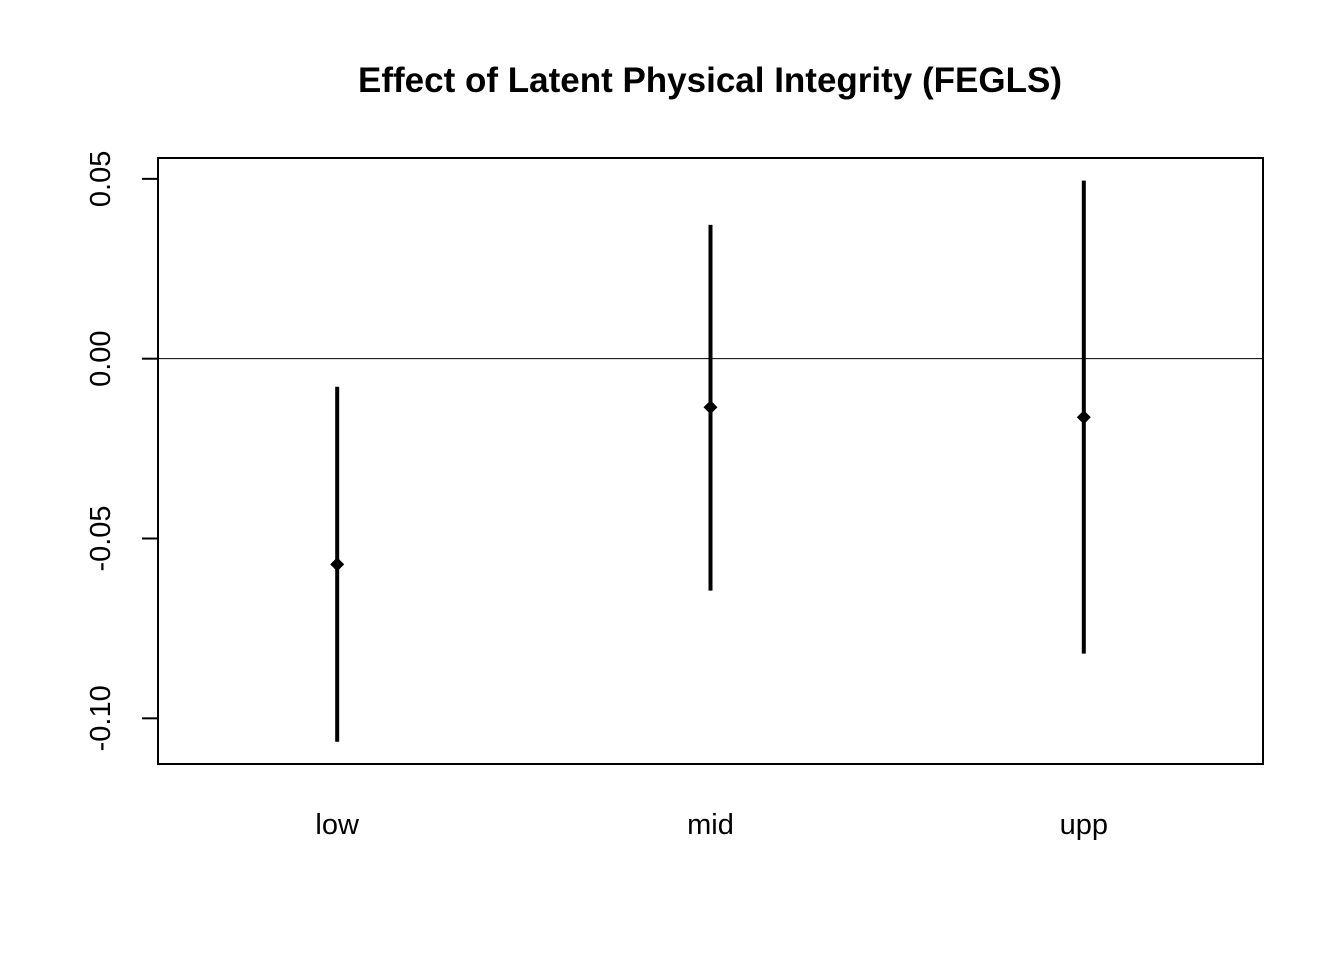 The image size is (1344, 960). Describe the element at coordinates (1083, 417) in the screenshot. I see `point-estimate-upp` at that location.